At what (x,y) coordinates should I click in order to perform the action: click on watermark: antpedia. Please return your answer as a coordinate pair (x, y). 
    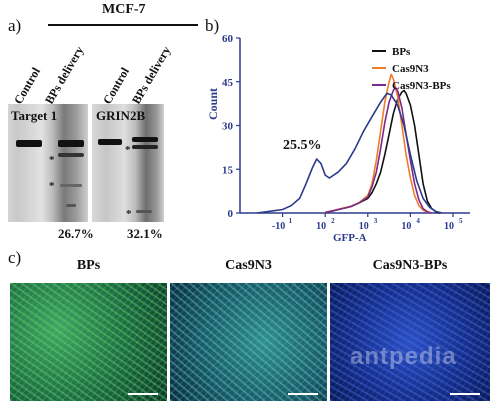
    Looking at the image, I should click on (403, 356).